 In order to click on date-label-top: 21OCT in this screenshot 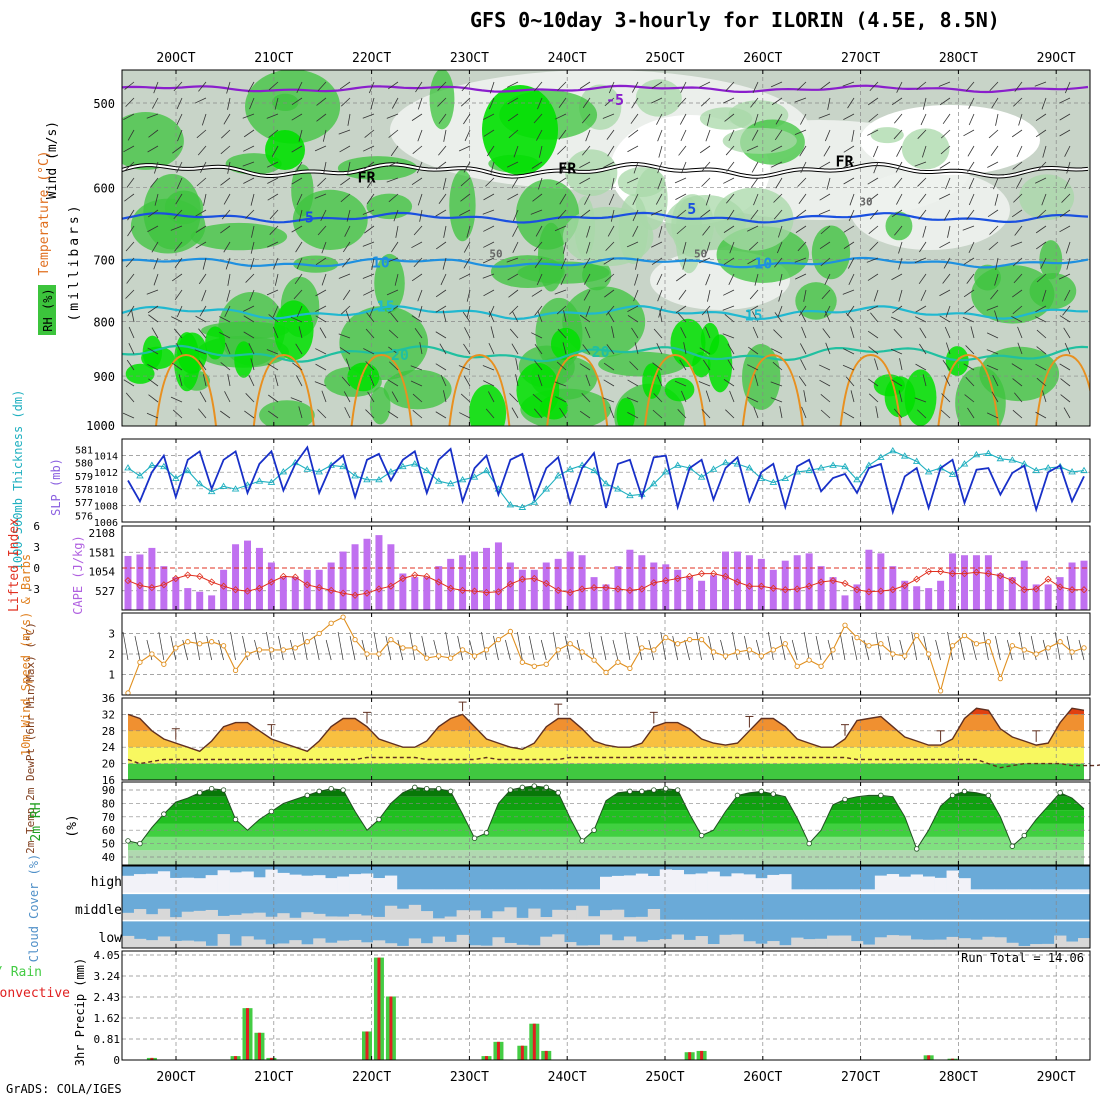, I will do `click(273, 58)`.